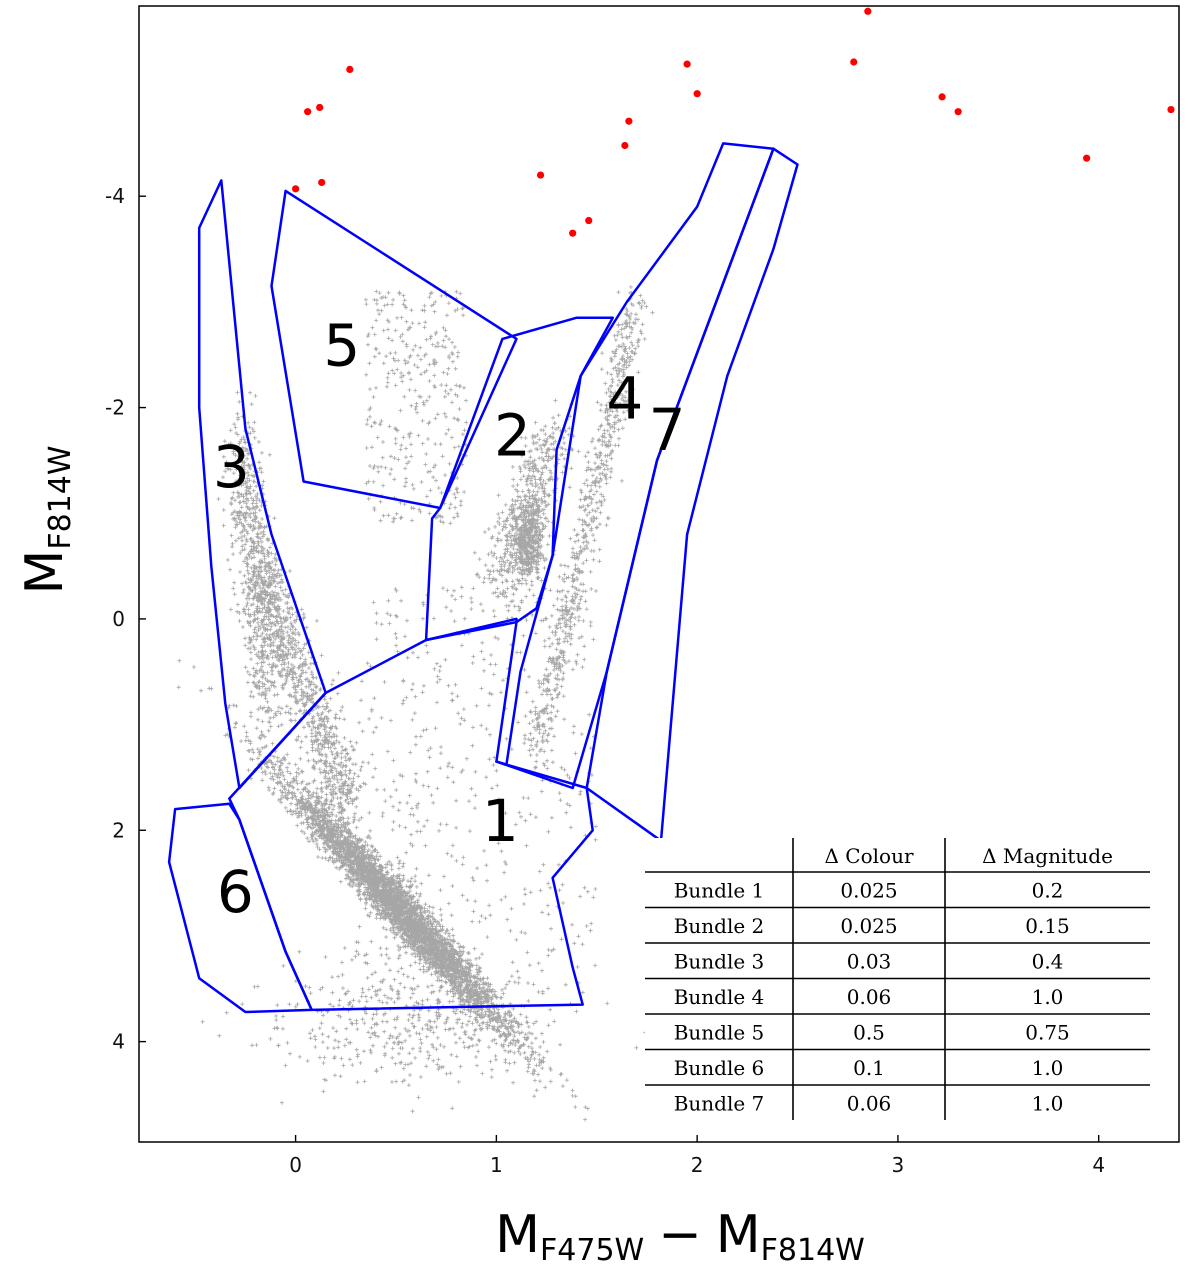 The height and width of the screenshot is (1267, 1200). What do you see at coordinates (719, 997) in the screenshot?
I see `table-cell: Bundle 4` at bounding box center [719, 997].